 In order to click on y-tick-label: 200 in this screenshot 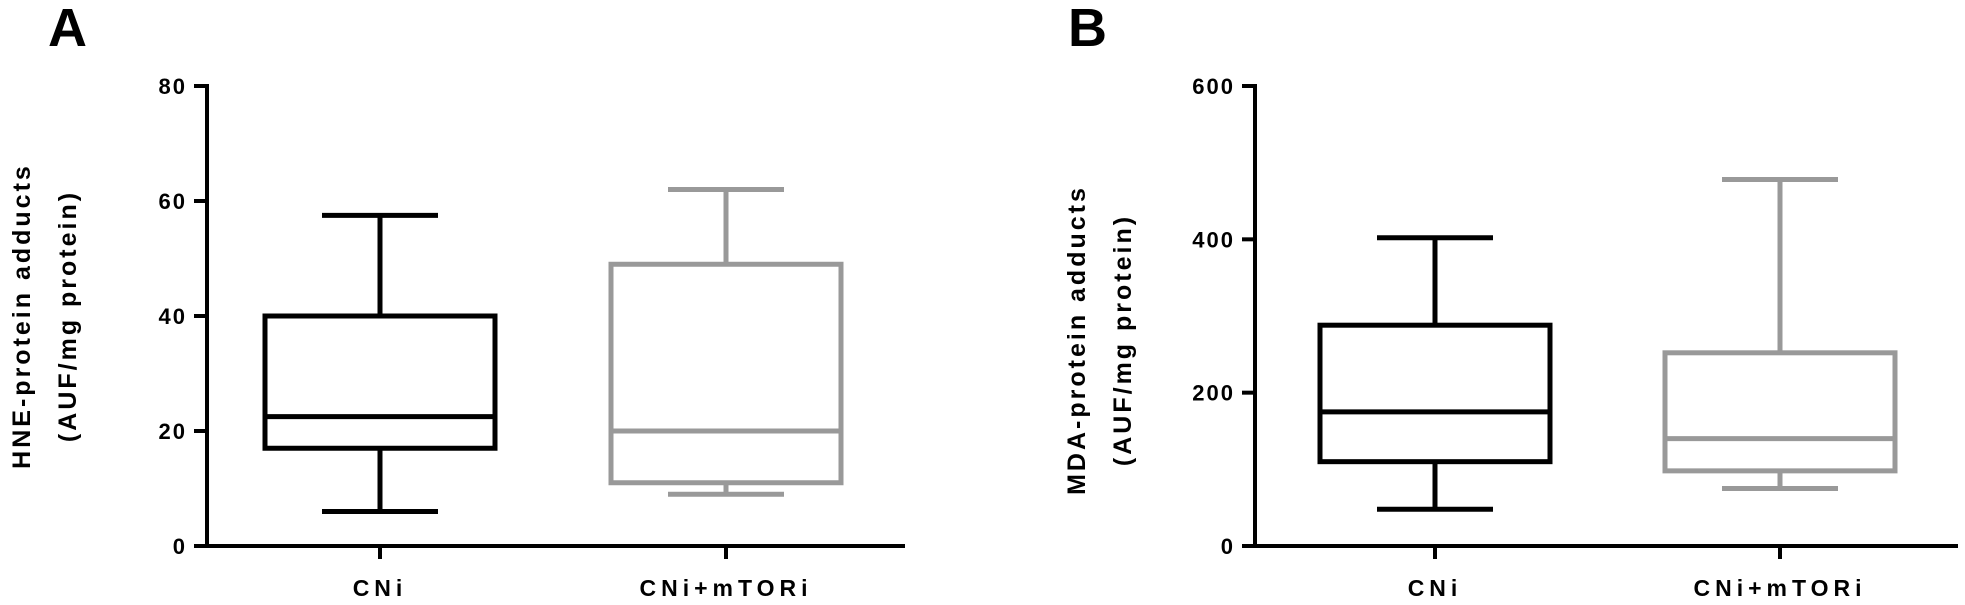, I will do `click(1213, 393)`.